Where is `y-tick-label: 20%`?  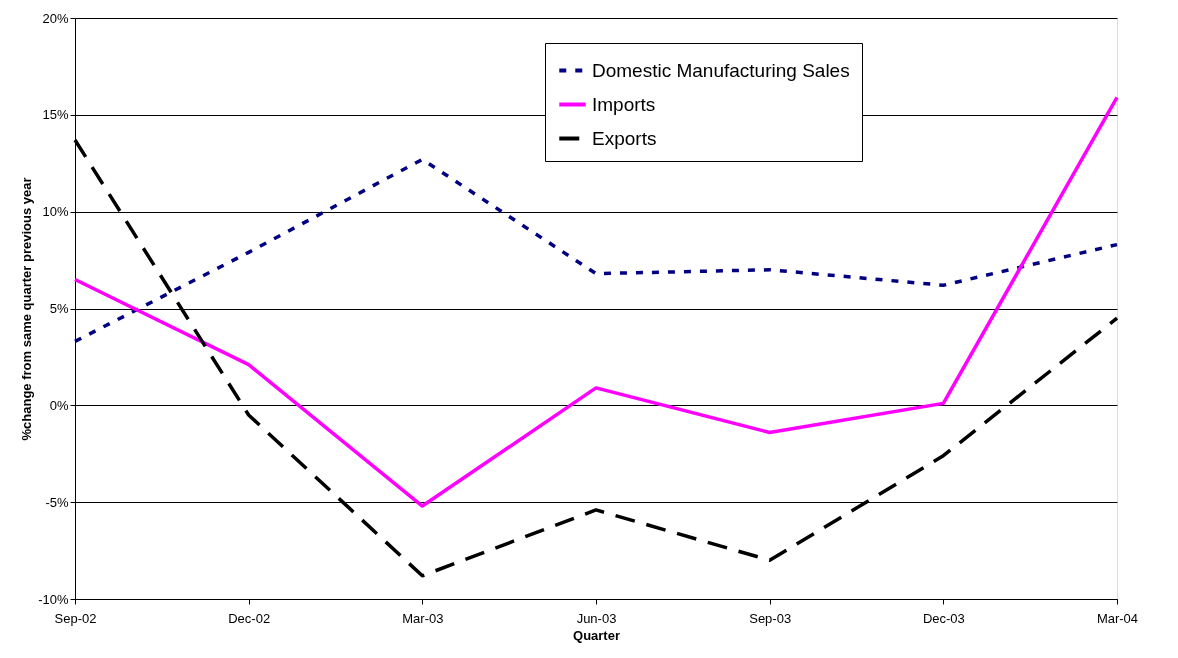 y-tick-label: 20% is located at coordinates (55, 18).